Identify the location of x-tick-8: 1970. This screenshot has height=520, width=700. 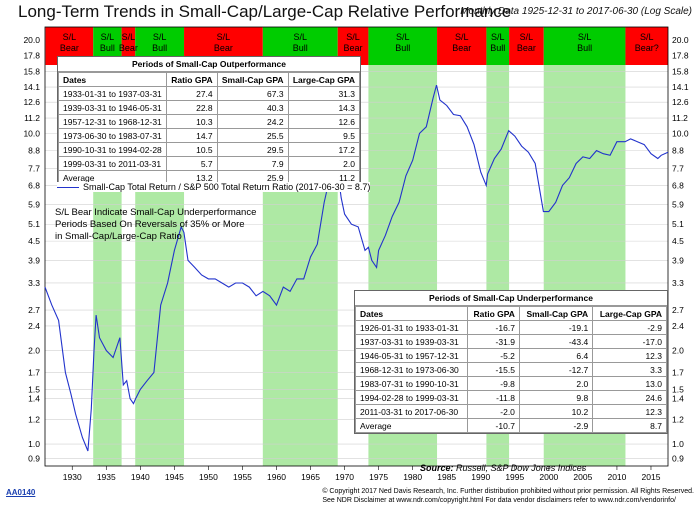
(344, 477).